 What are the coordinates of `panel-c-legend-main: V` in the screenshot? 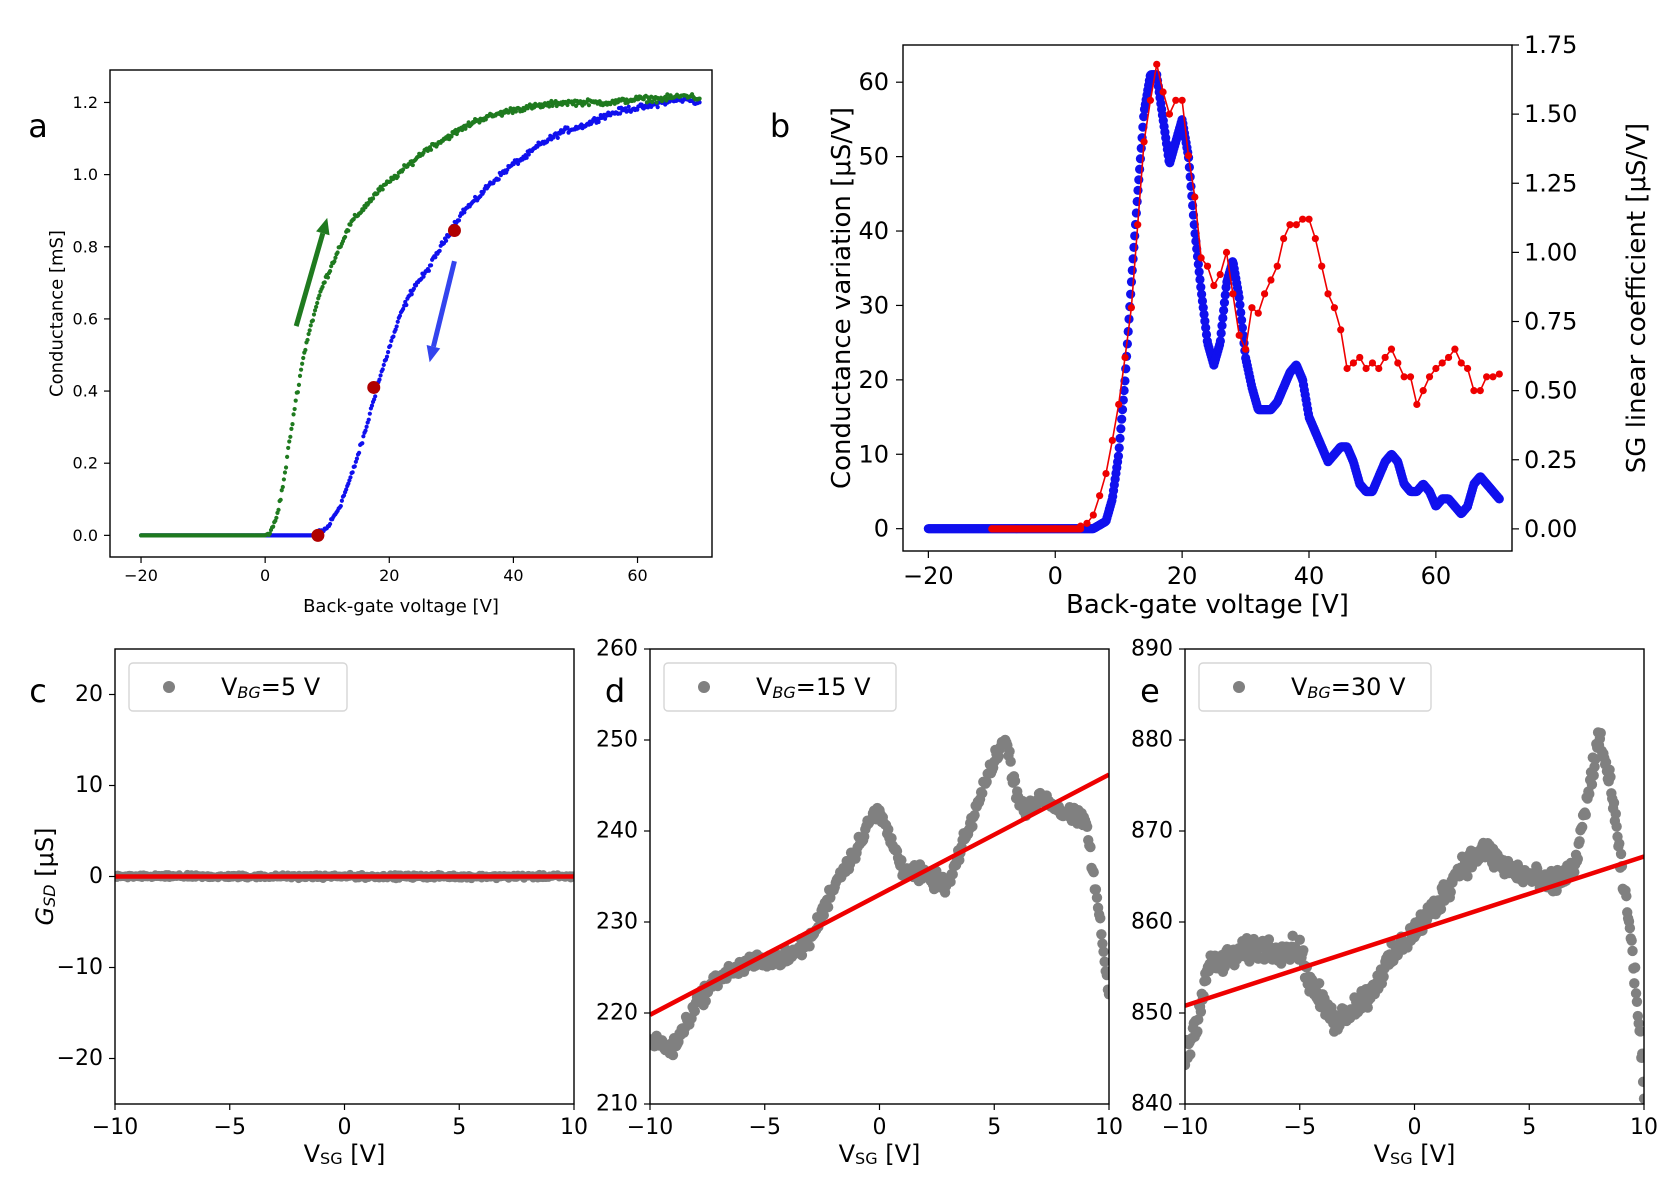 It's located at (229, 687).